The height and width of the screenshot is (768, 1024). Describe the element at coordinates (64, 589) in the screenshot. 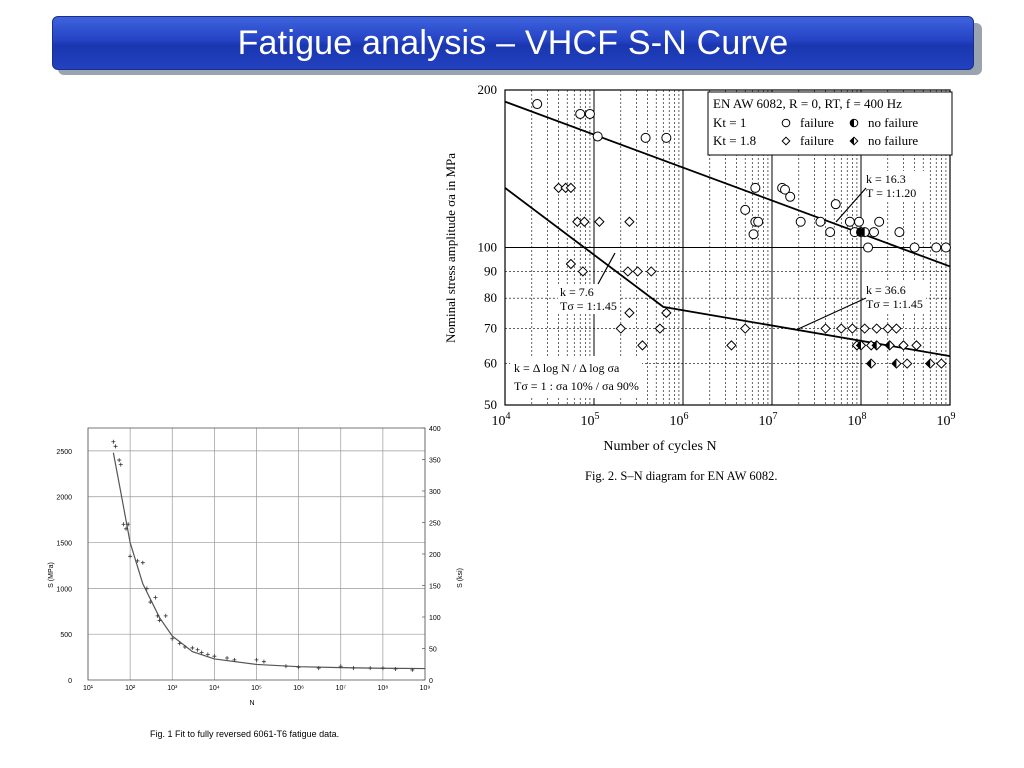

I see `chart2-ytick-label: 1000` at that location.